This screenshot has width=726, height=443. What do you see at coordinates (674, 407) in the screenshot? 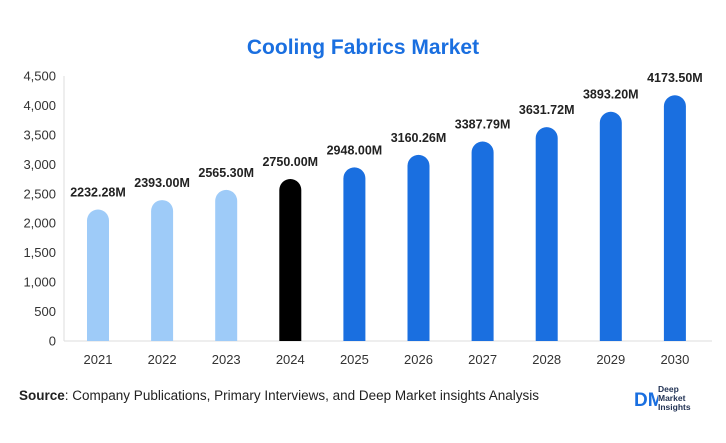
I see `logo-line-3: Insights` at bounding box center [674, 407].